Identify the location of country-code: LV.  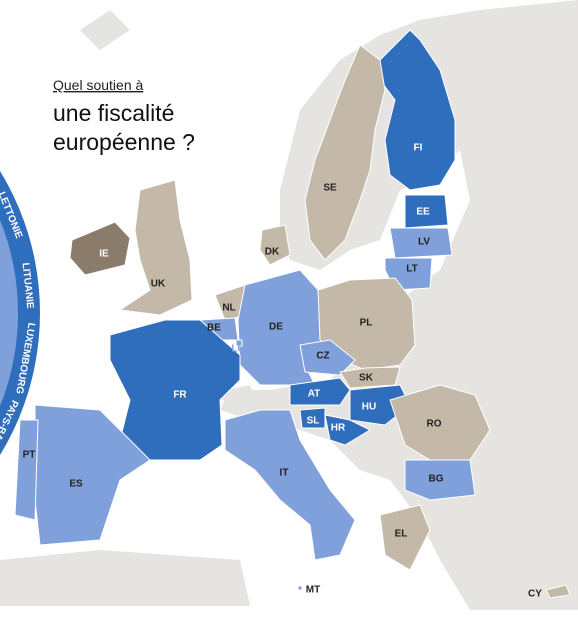
(424, 242).